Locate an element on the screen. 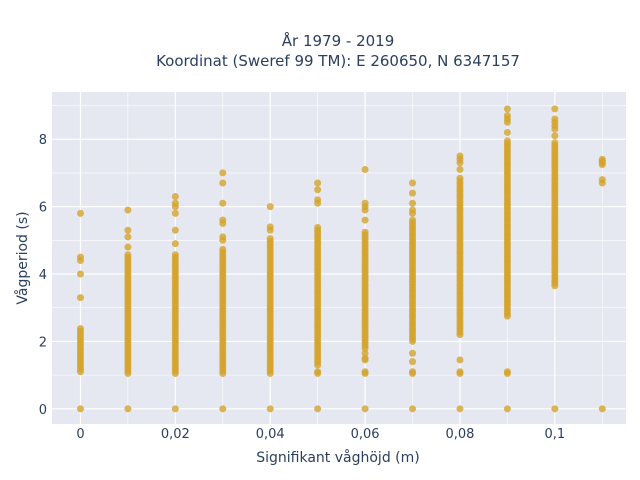 Image resolution: width=640 pixels, height=480 pixels. x-axis-label: Signifikant våghöjd (m) is located at coordinates (337, 457).